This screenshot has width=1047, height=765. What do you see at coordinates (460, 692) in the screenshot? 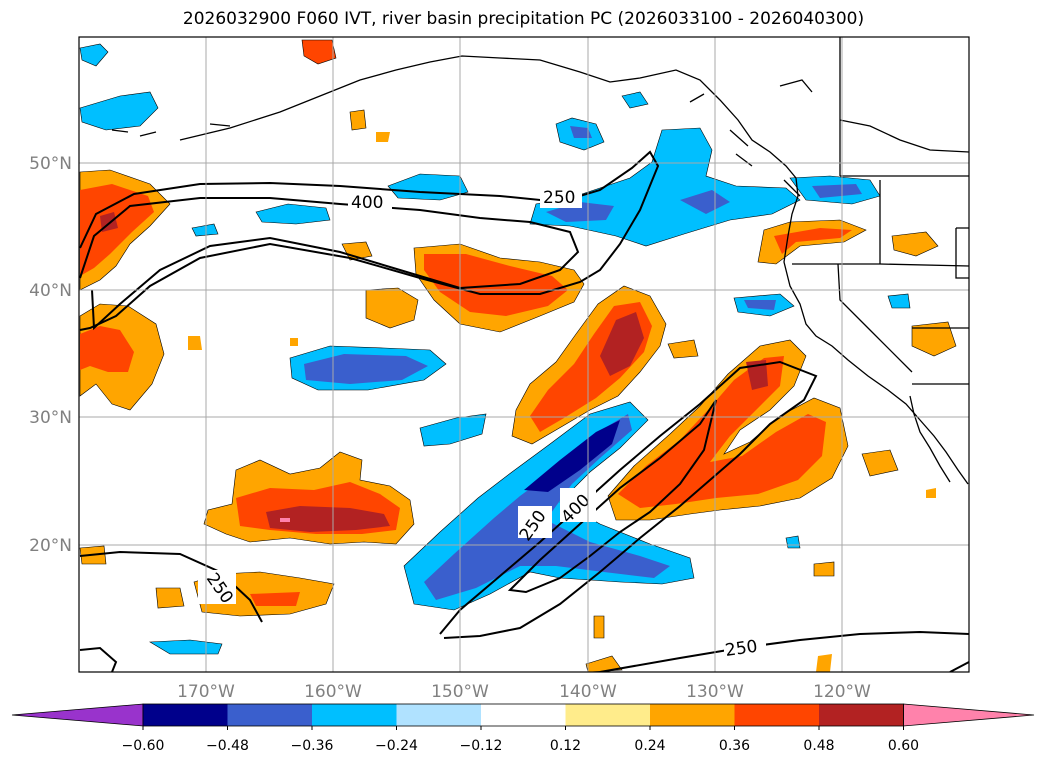
I see `longitude-label: 150°W` at bounding box center [460, 692].